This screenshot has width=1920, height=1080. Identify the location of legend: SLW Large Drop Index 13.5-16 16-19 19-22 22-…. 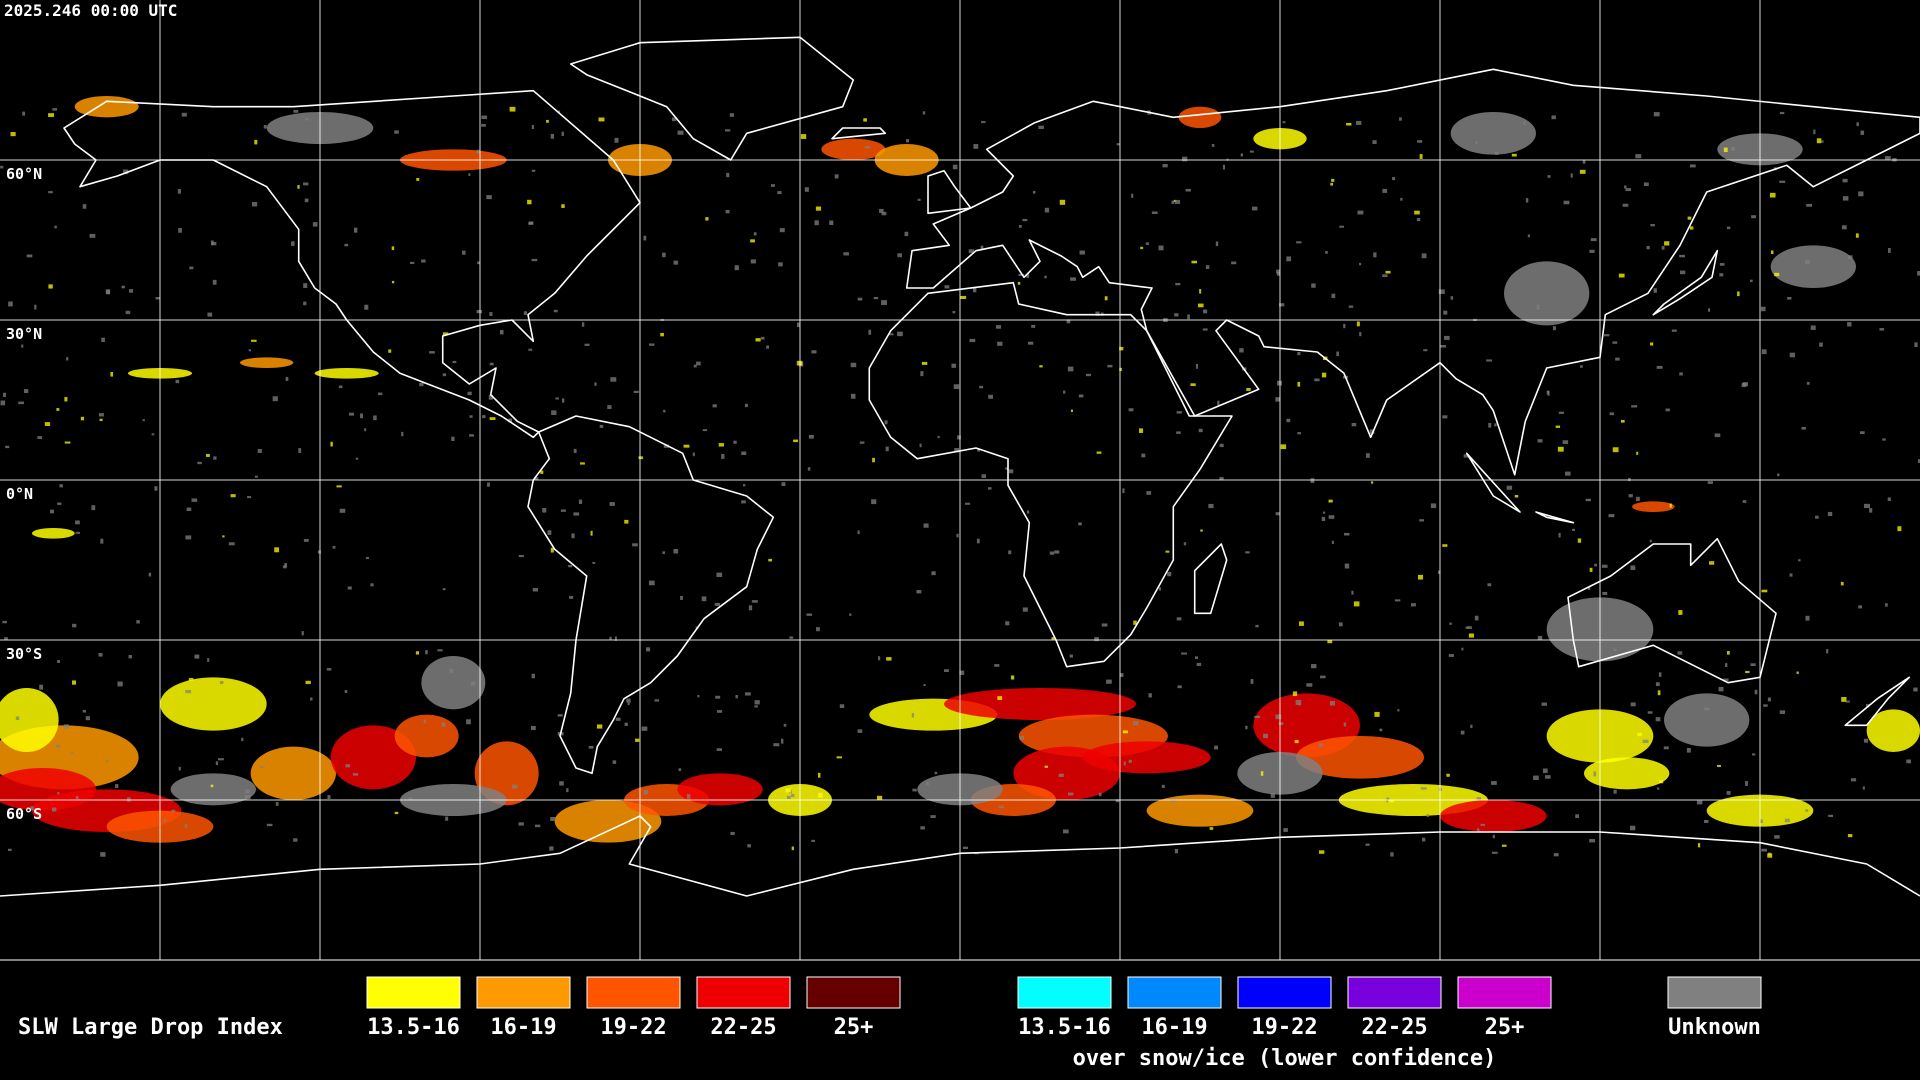
(890, 1023).